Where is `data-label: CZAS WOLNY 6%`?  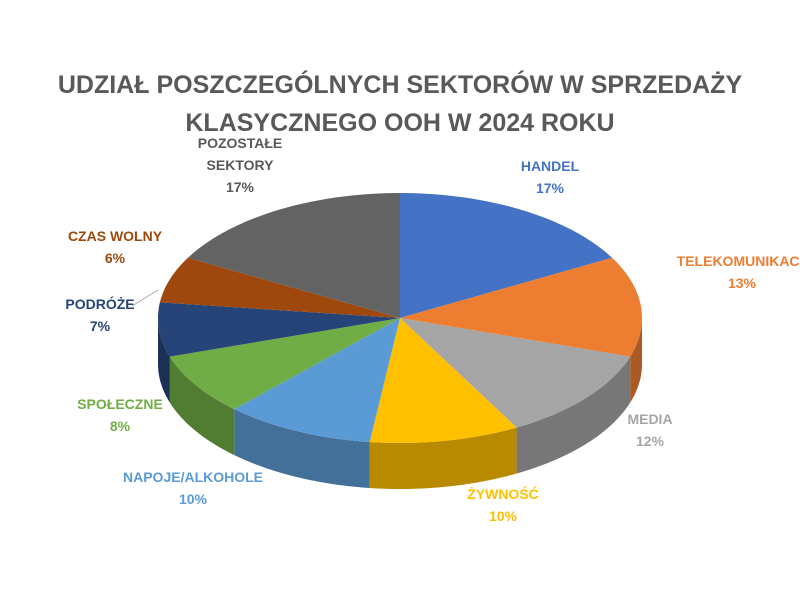 data-label: CZAS WOLNY 6% is located at coordinates (115, 247).